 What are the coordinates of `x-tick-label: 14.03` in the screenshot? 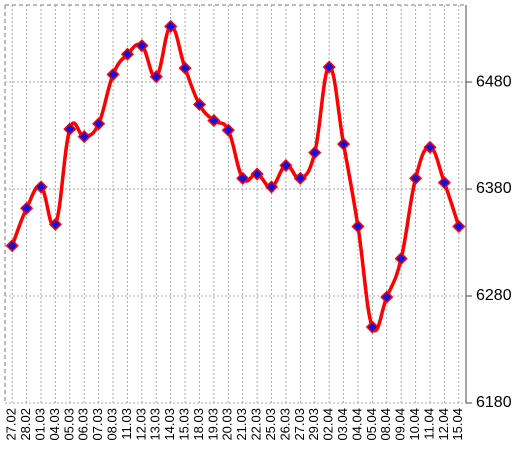 It's located at (169, 424).